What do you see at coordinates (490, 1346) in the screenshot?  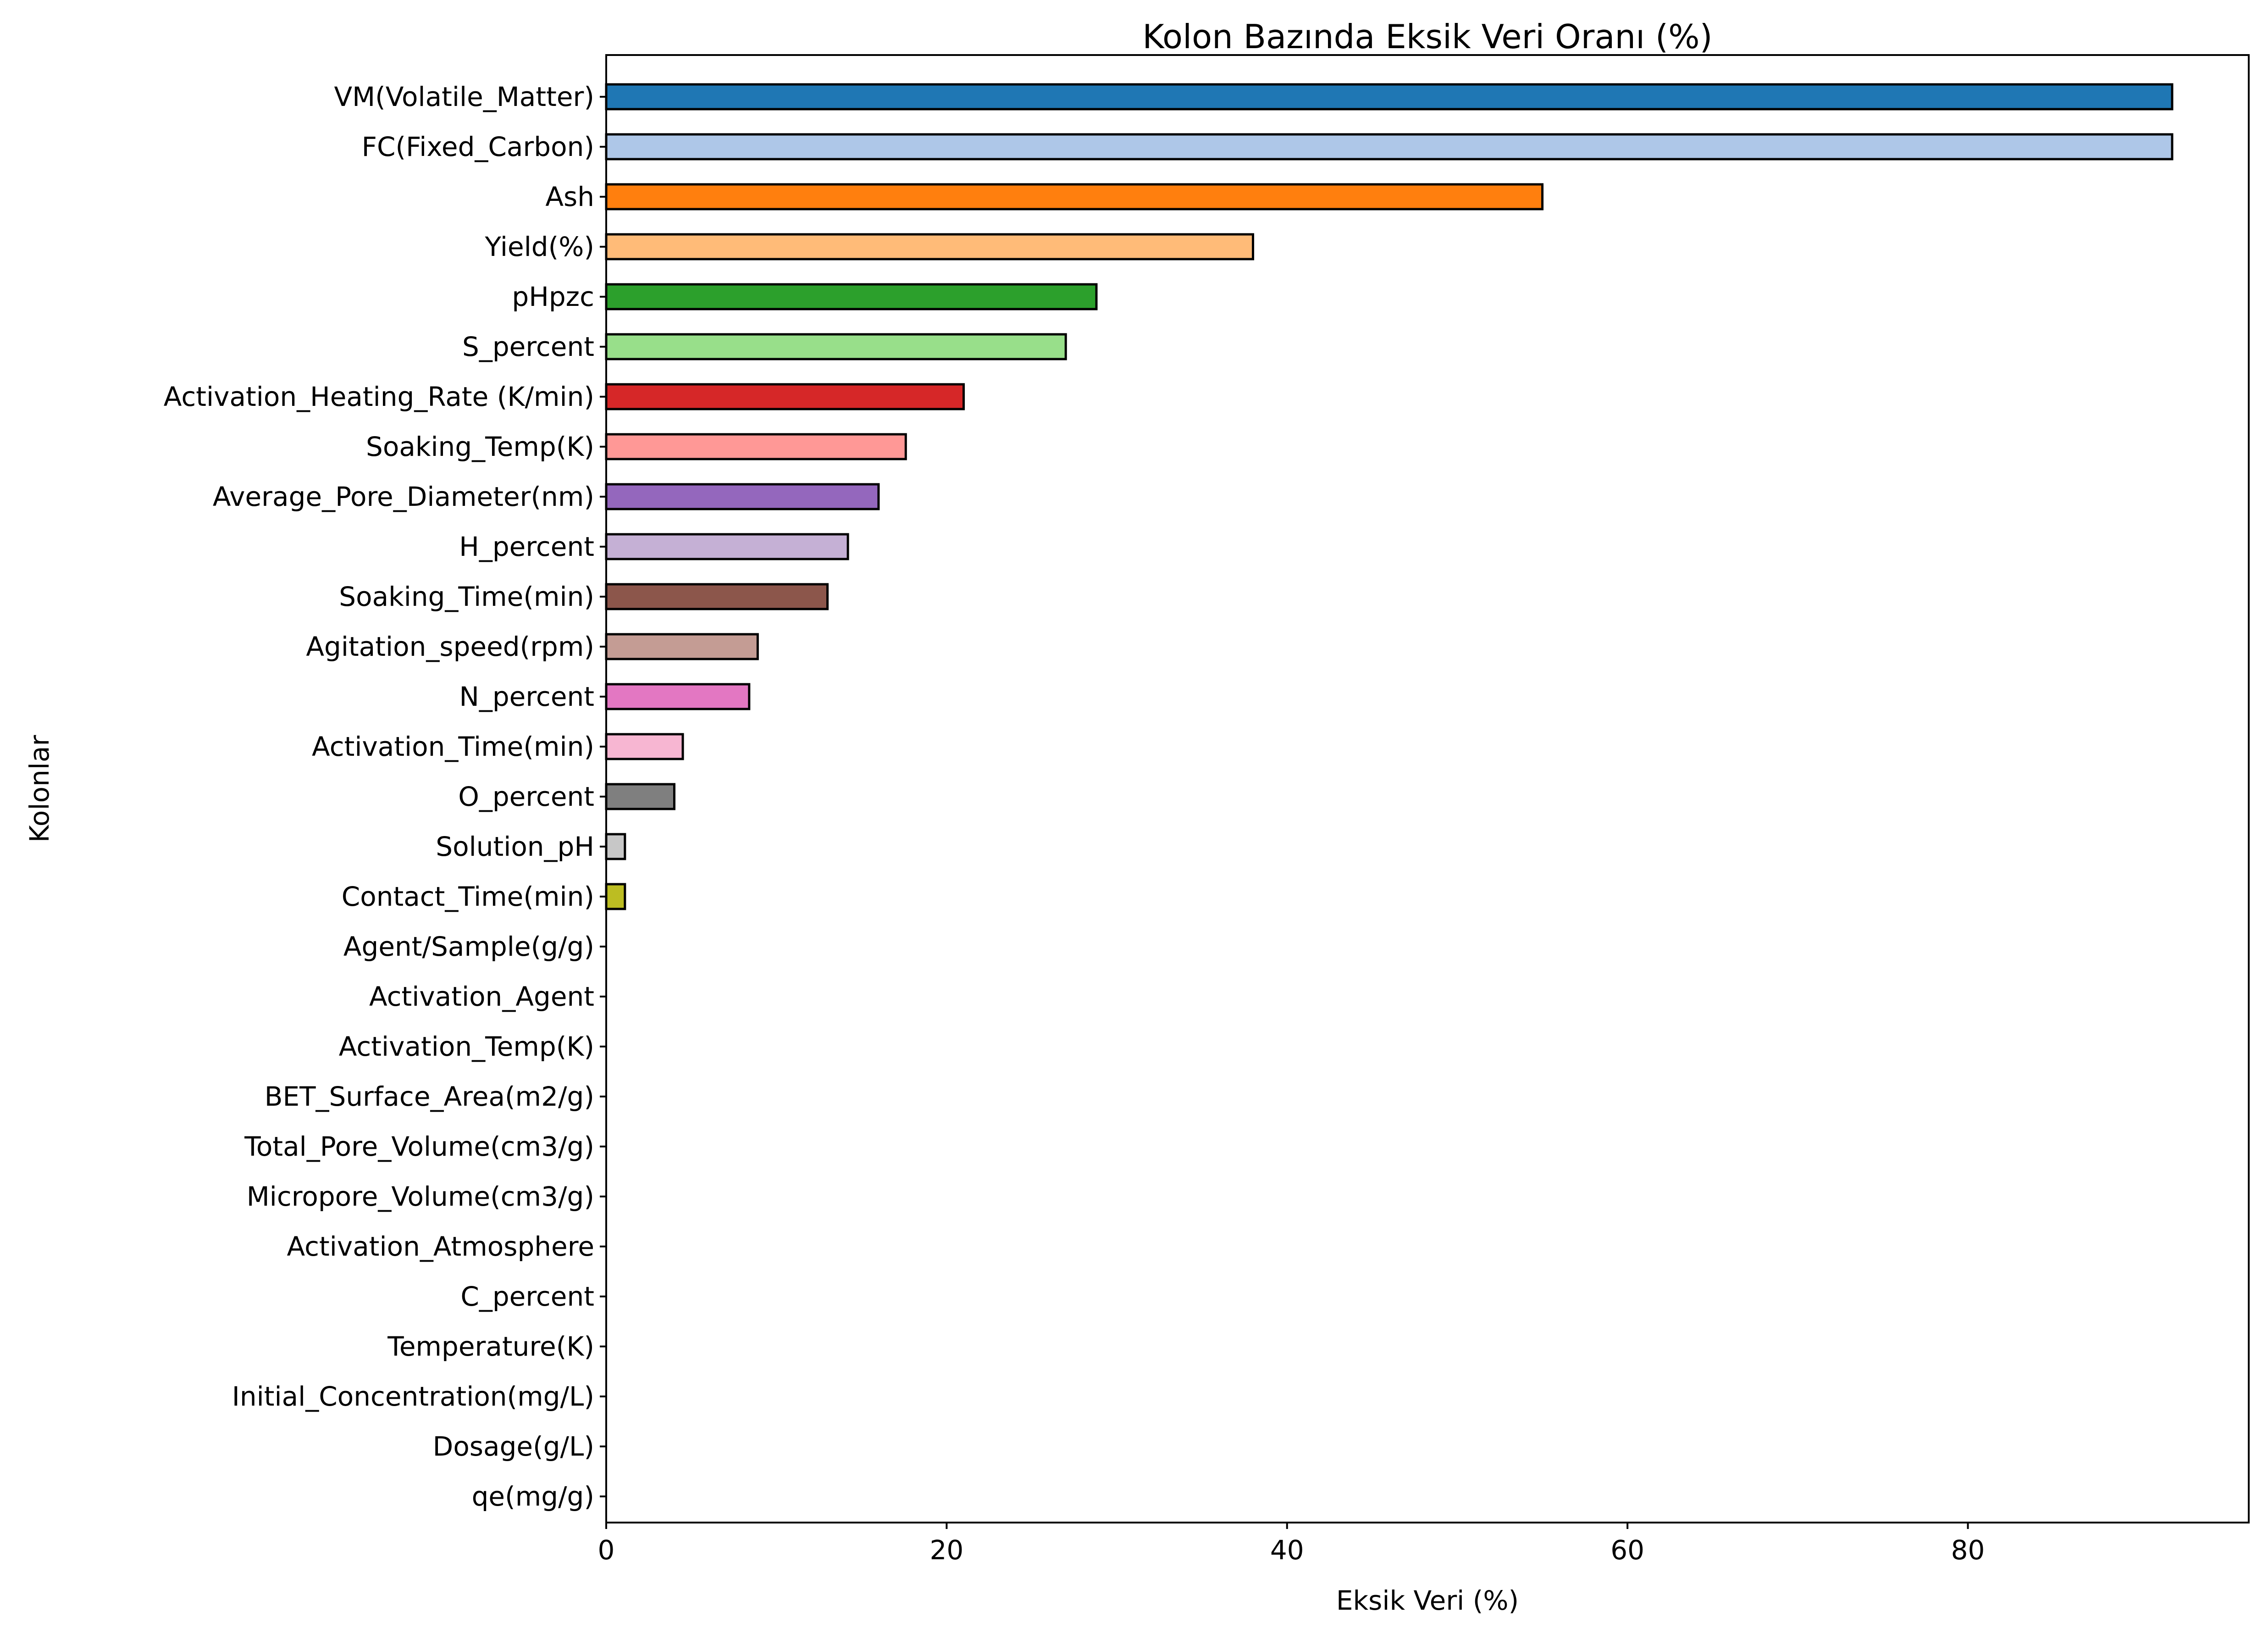 I see `y-tick-label: Temperature(K)` at bounding box center [490, 1346].